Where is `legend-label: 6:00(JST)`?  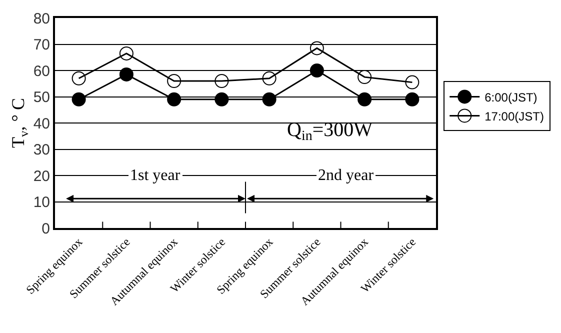
legend-label: 6:00(JST) is located at coordinates (511, 97).